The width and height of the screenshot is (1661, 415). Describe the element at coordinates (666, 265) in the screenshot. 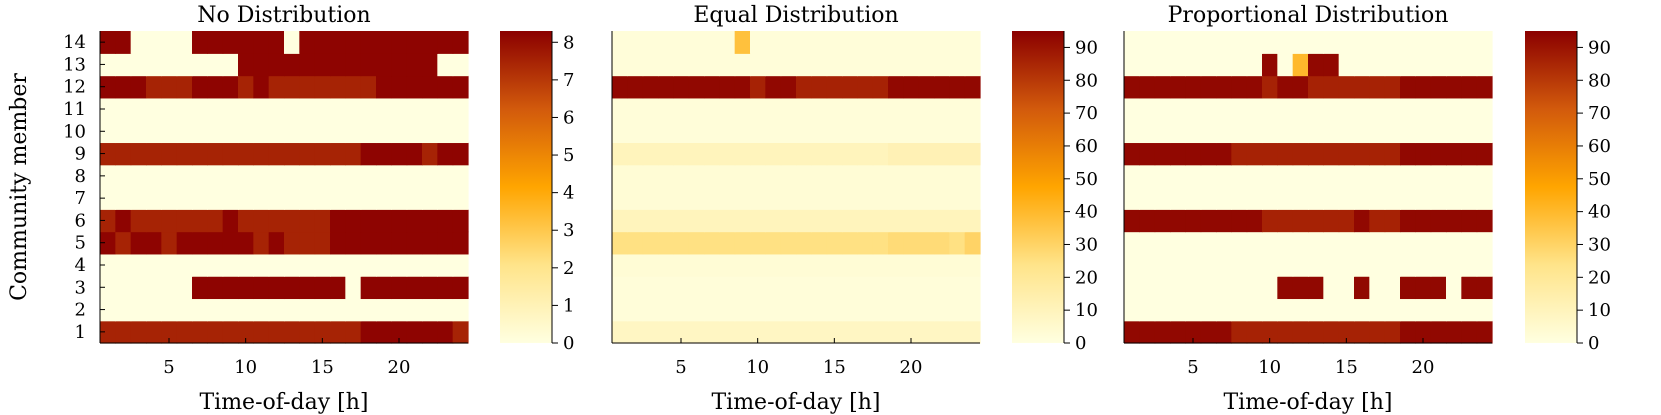

I see `heatmap-cell-m4-h4` at that location.